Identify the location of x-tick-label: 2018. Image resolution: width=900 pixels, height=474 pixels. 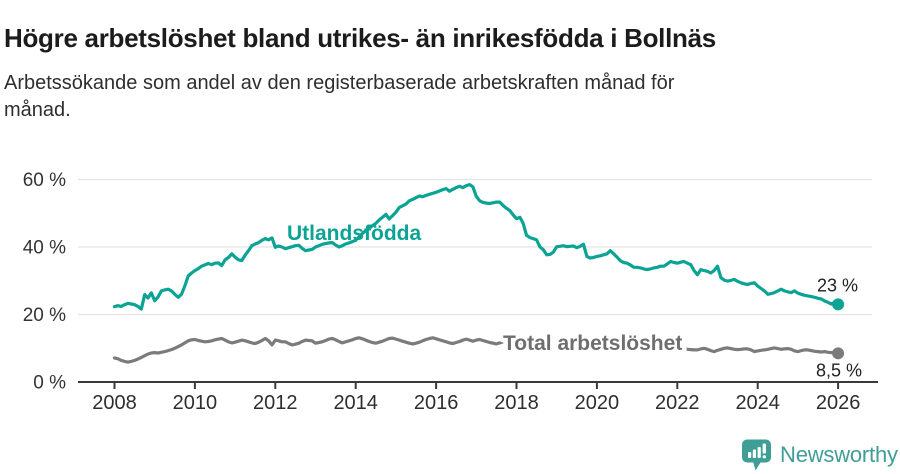
(516, 403).